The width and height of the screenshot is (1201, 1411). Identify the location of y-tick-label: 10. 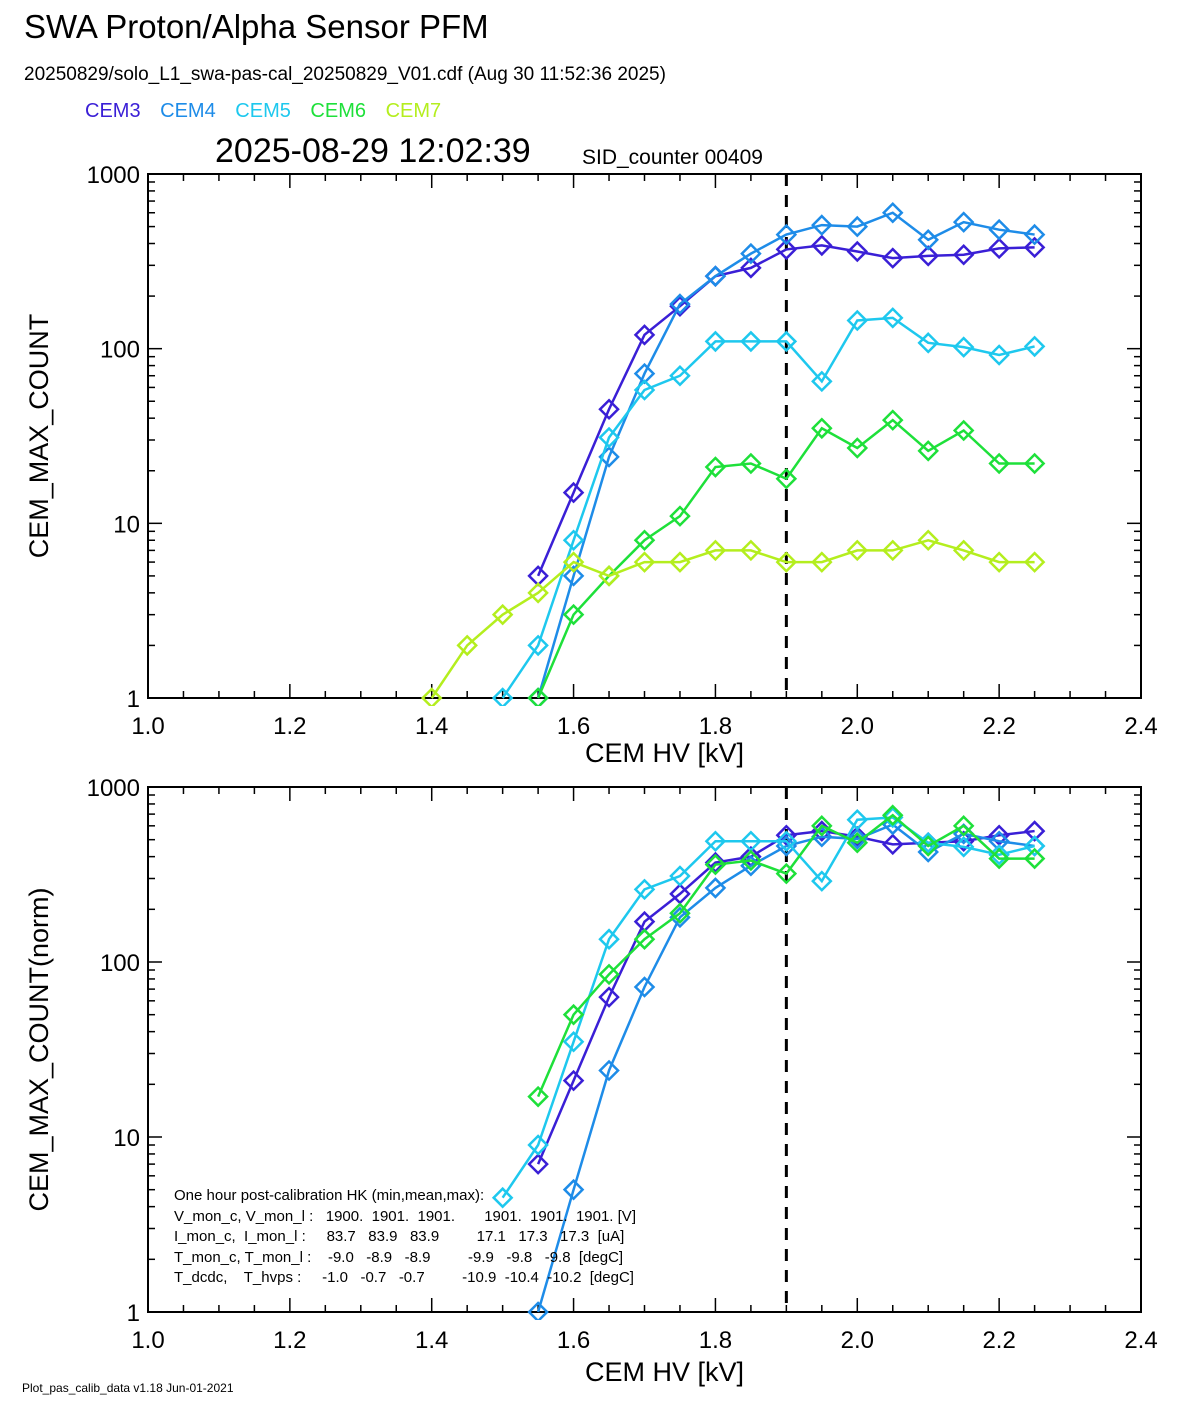
(126, 524).